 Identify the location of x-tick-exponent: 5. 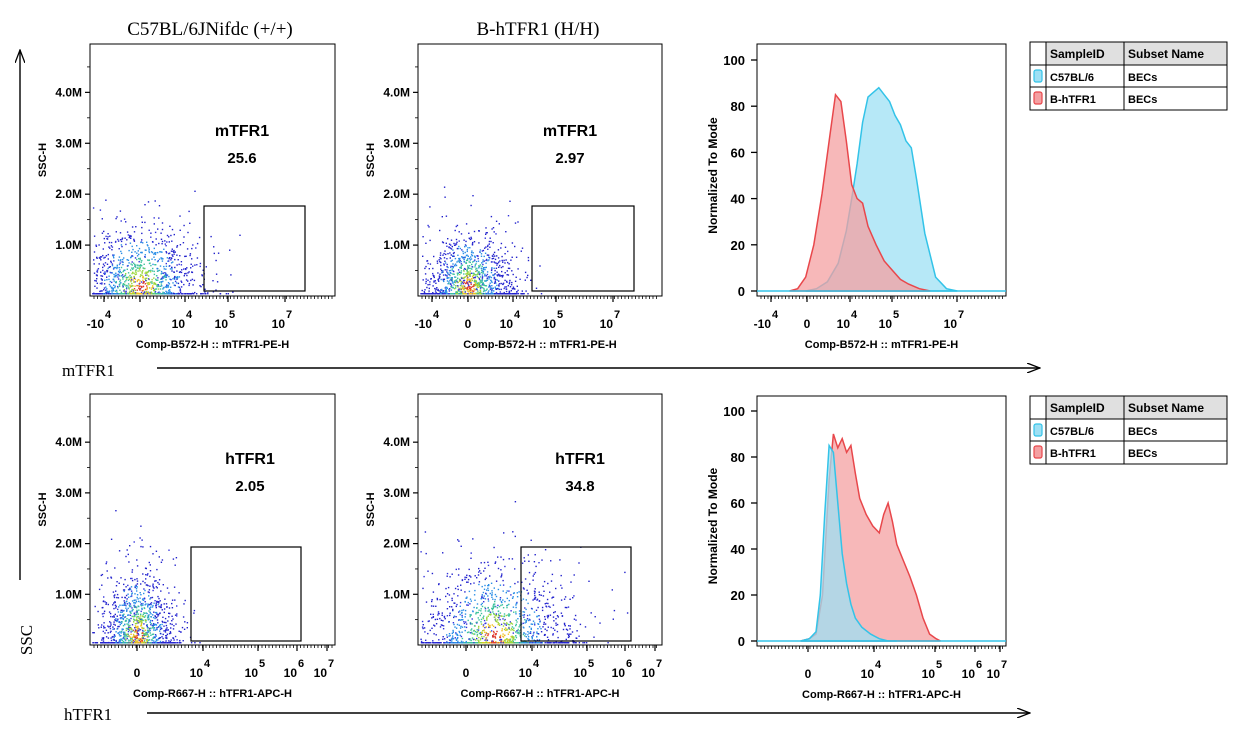
(591, 664).